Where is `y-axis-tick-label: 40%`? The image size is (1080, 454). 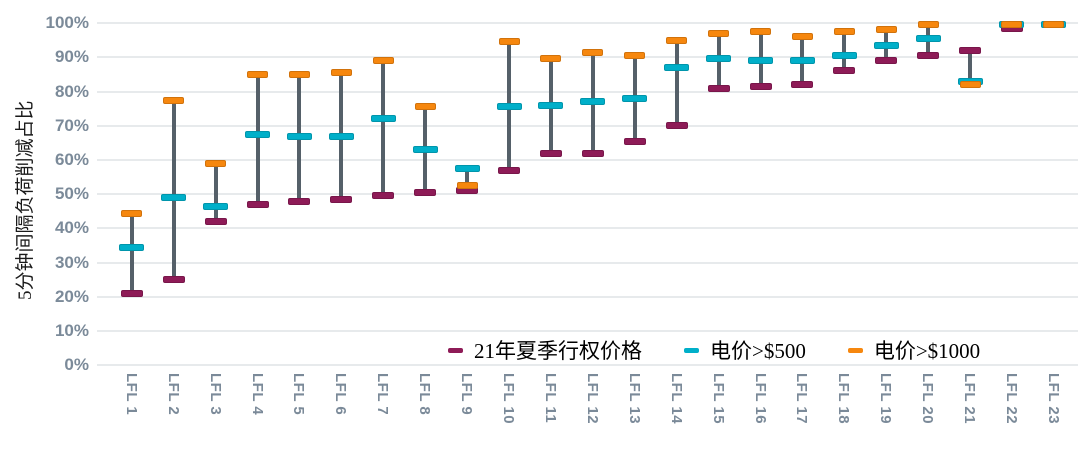 y-axis-tick-label: 40% is located at coordinates (71, 228).